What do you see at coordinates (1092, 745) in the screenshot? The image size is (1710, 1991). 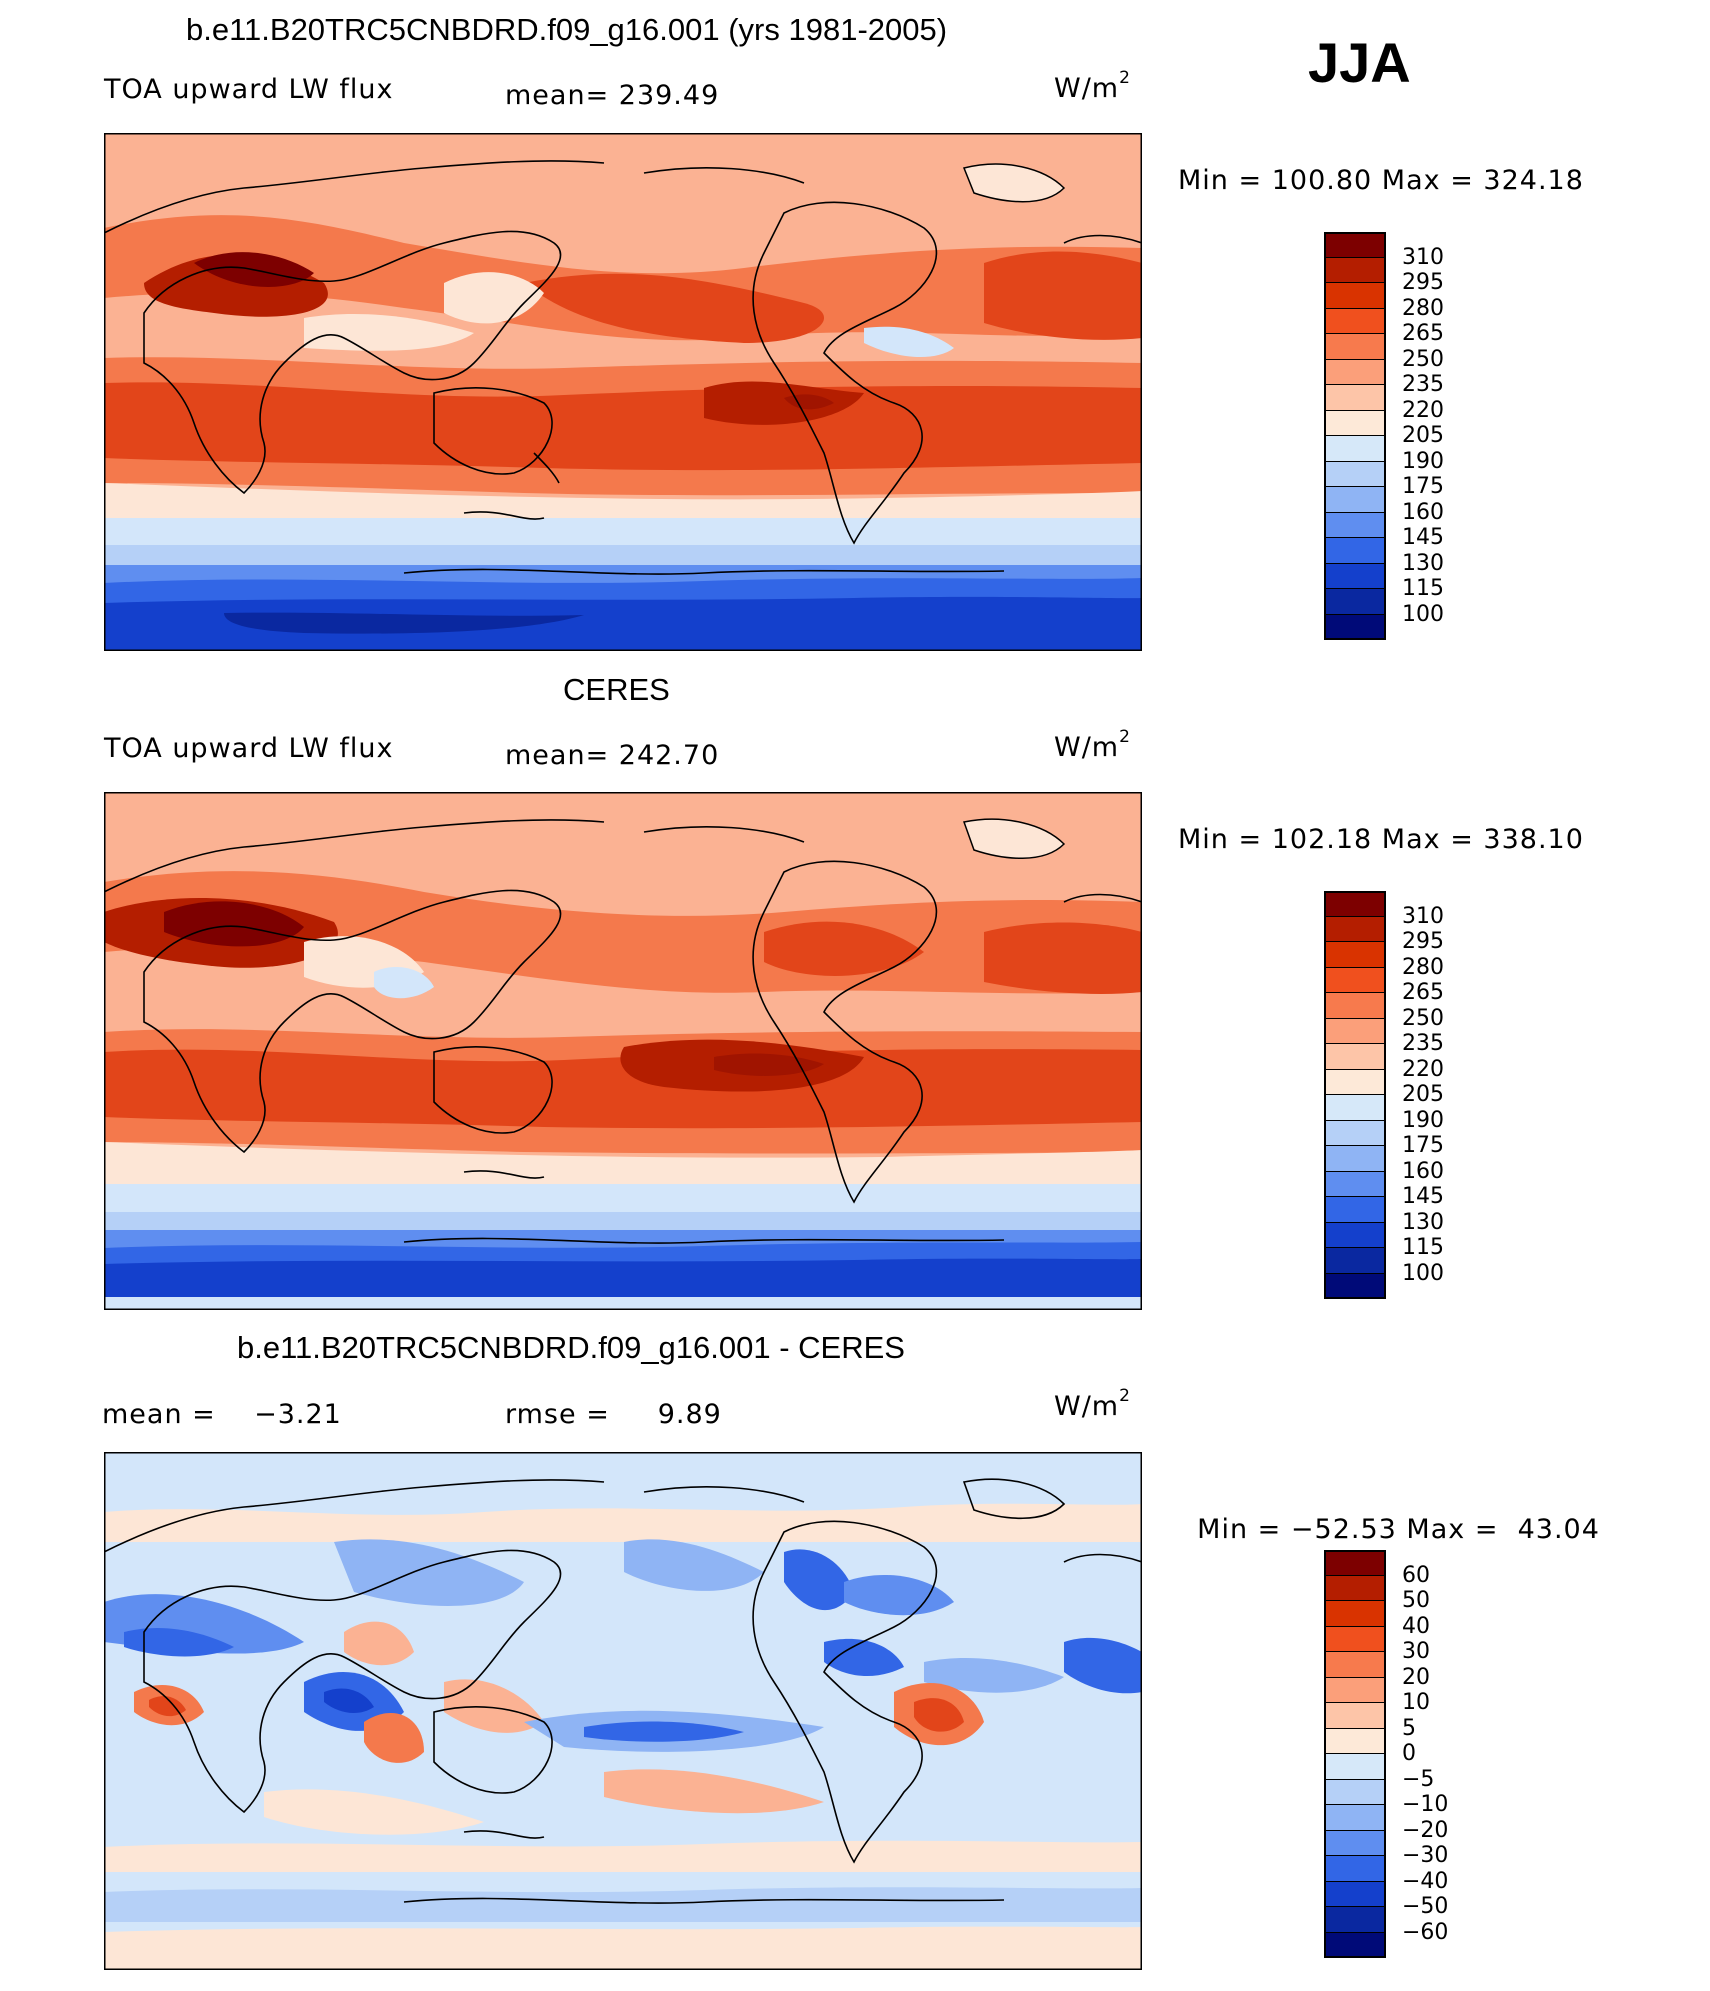 I see `panel2-unit: W/m2` at bounding box center [1092, 745].